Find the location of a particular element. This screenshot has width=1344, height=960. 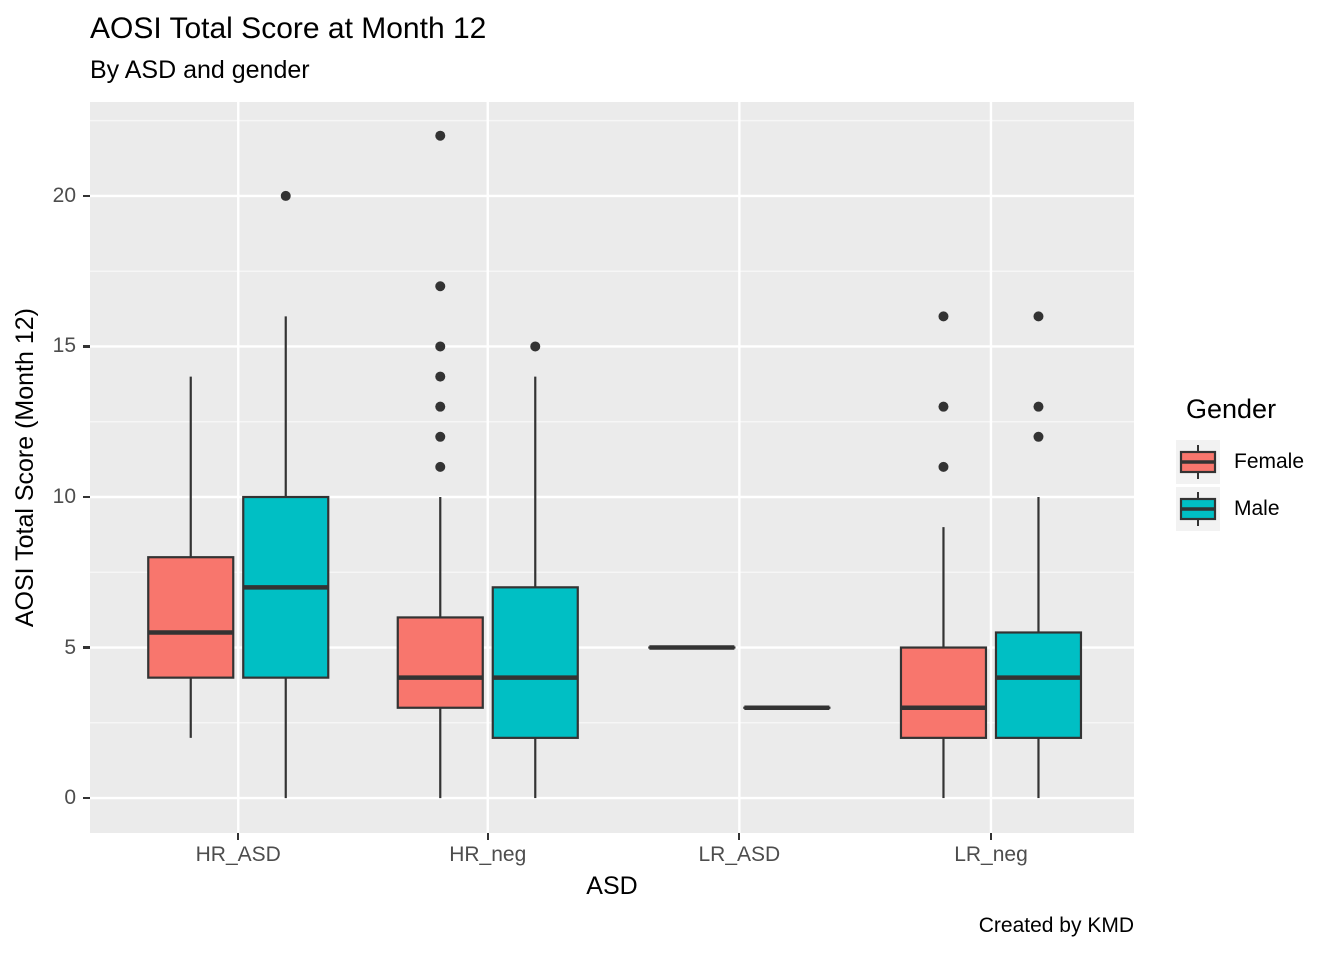

y-tick-label: 5 is located at coordinates (70, 647).